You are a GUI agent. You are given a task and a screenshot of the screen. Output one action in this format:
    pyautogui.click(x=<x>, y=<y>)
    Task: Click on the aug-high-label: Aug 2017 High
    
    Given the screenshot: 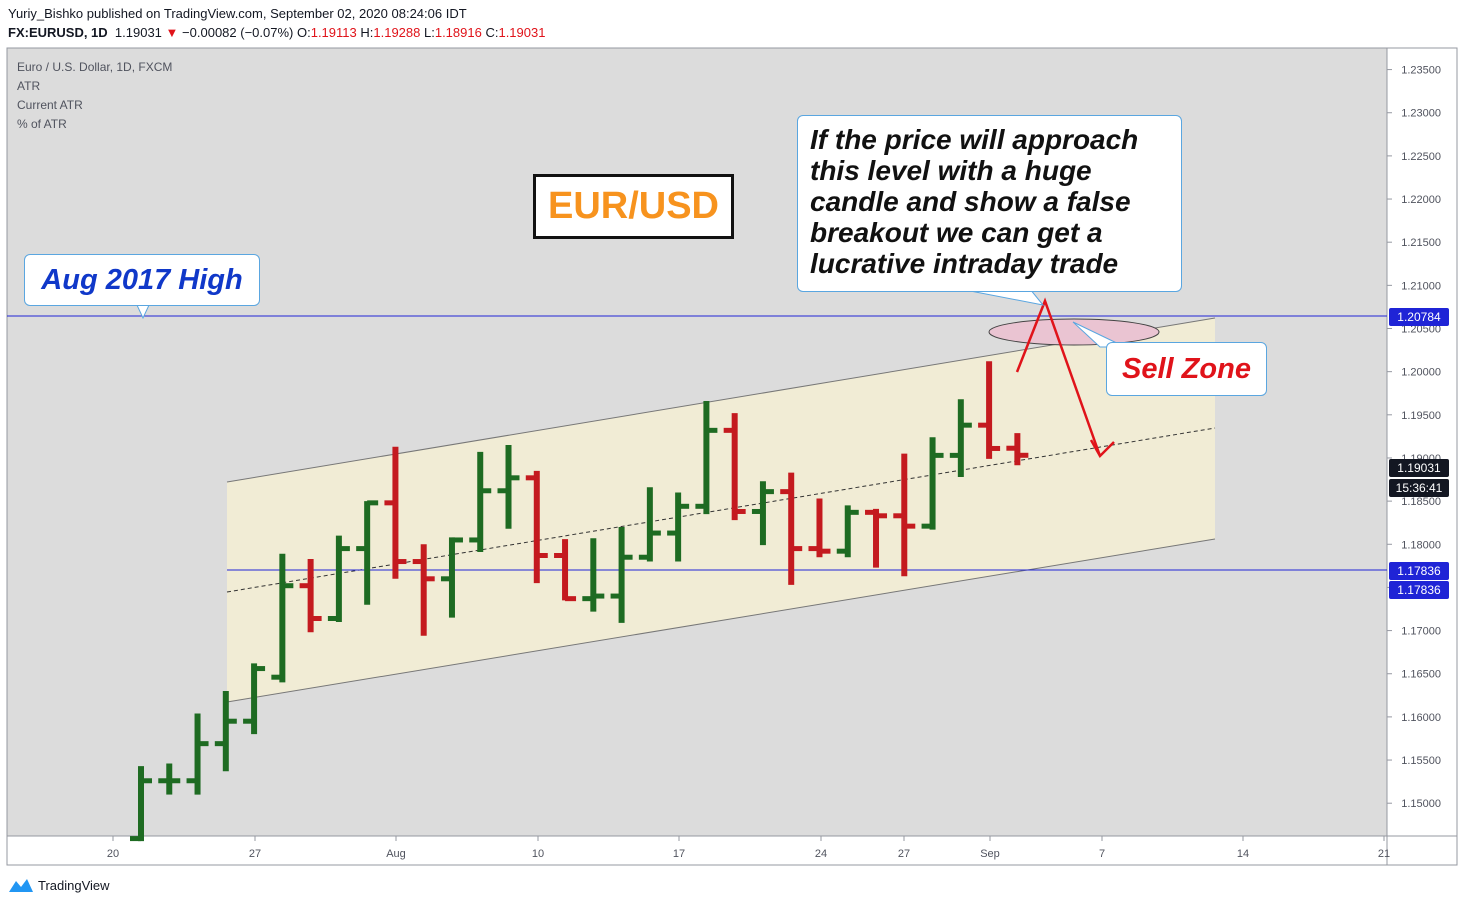 What is the action you would take?
    pyautogui.click(x=142, y=279)
    